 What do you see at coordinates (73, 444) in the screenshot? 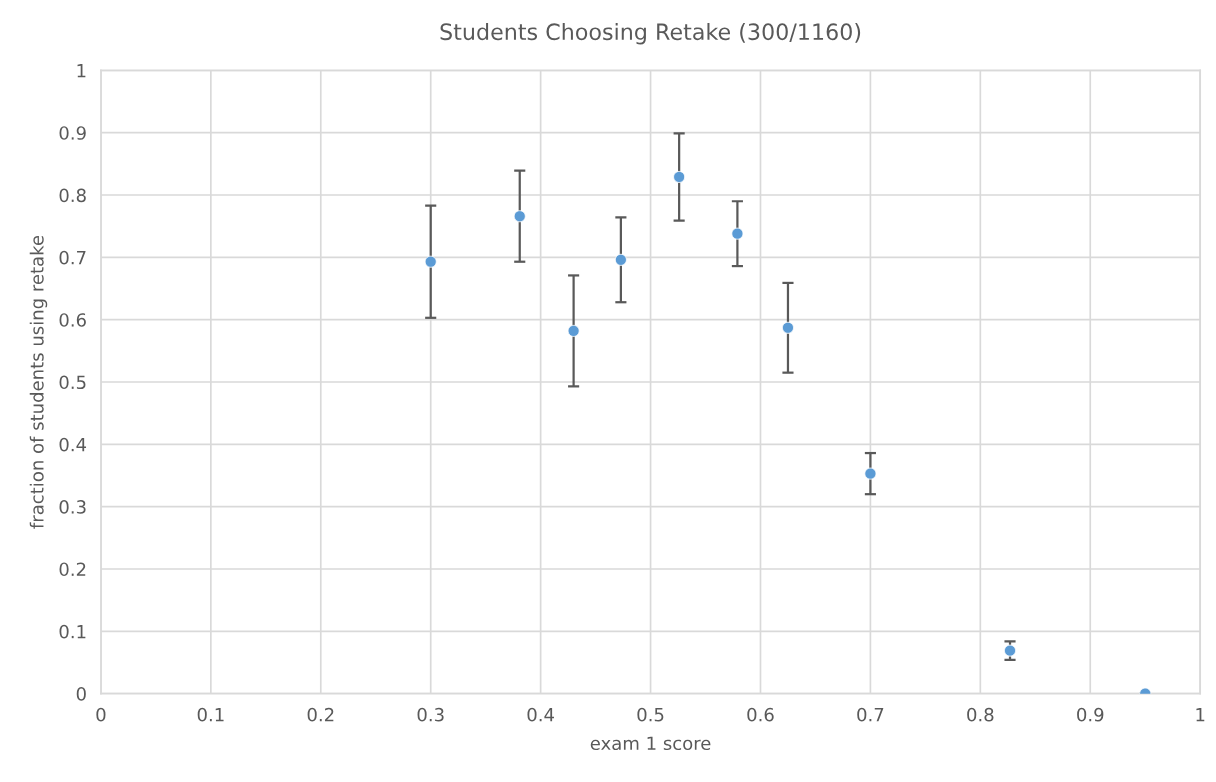
I see `y-tick-label: 0.4` at bounding box center [73, 444].